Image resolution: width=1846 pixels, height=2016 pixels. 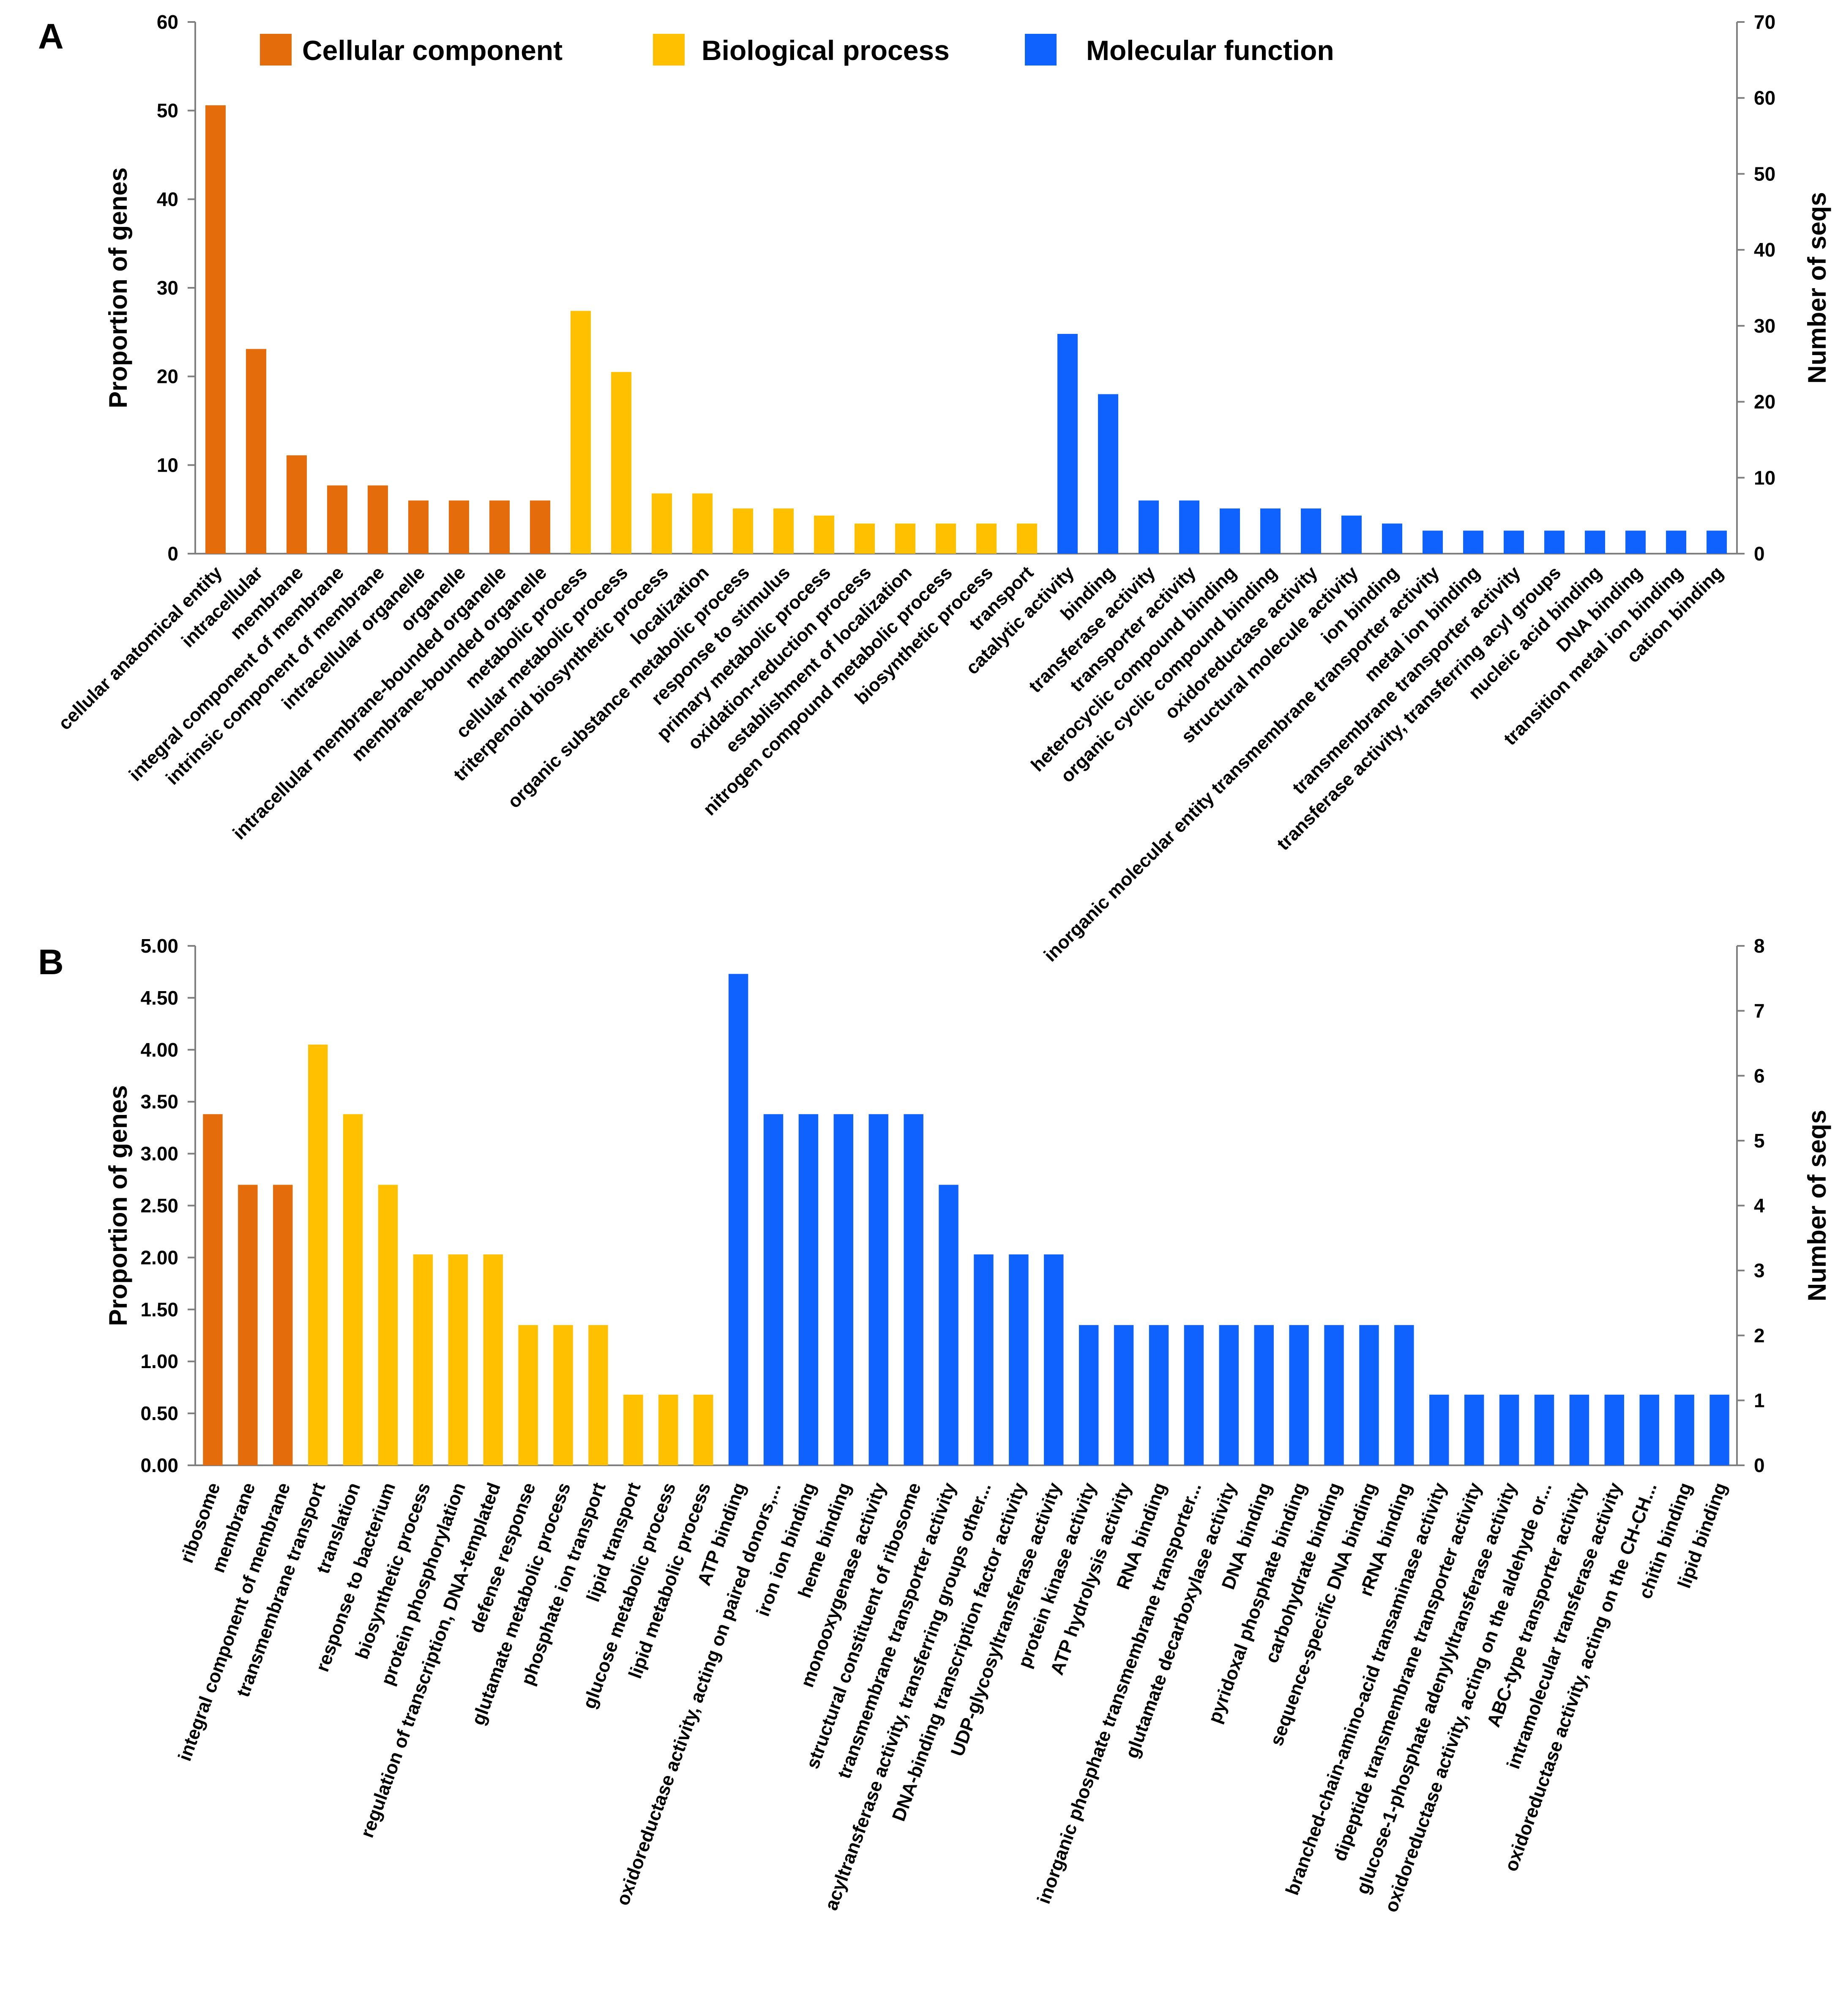 What do you see at coordinates (1764, 22) in the screenshot?
I see `y2-tick-label: 70` at bounding box center [1764, 22].